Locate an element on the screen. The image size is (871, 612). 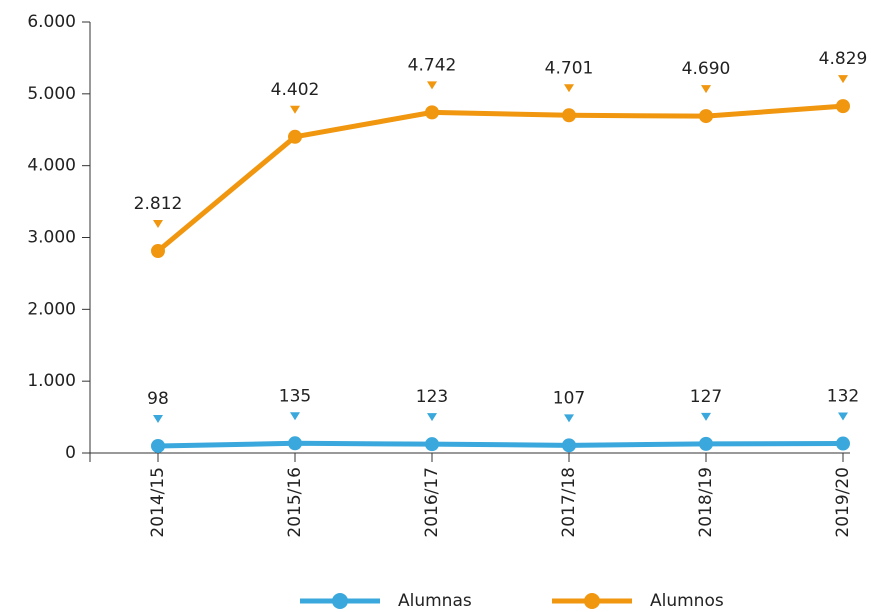
x-tick-label: 2014/15 is located at coordinates (158, 502).